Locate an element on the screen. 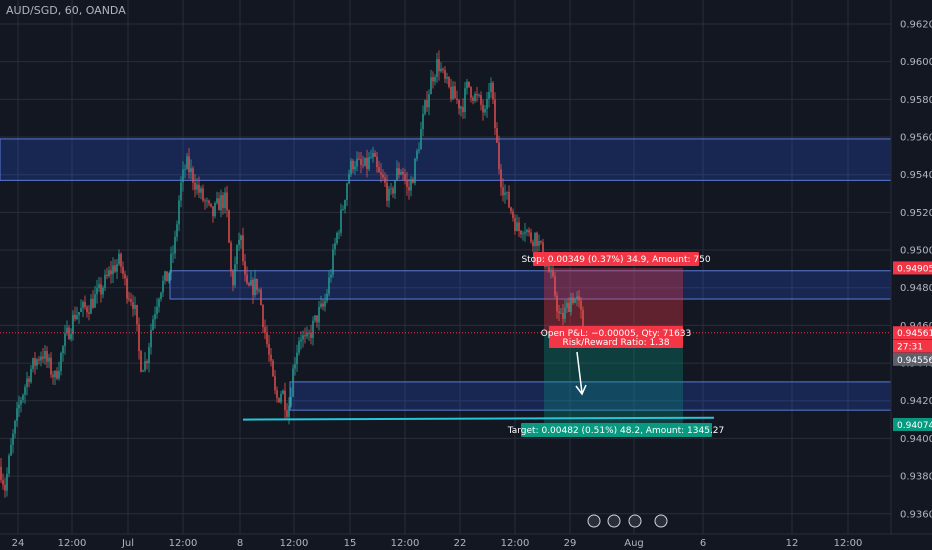 This screenshot has height=550, width=932. target-zone is located at coordinates (613, 378).